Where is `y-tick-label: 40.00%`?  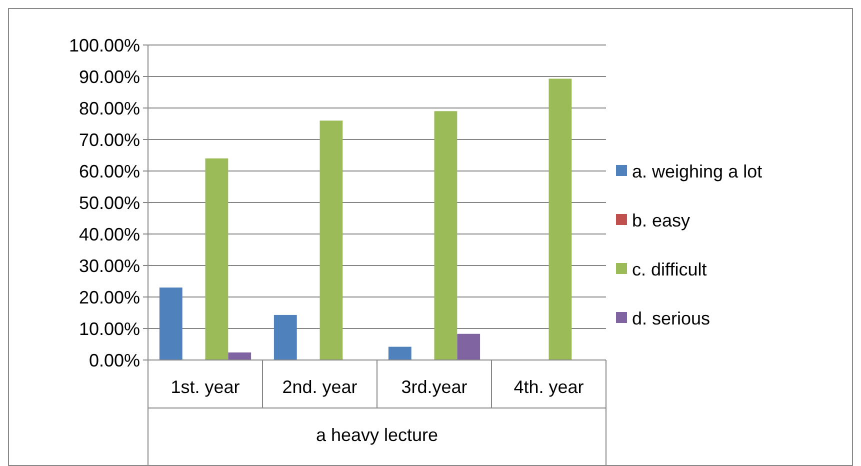
y-tick-label: 40.00% is located at coordinates (109, 234).